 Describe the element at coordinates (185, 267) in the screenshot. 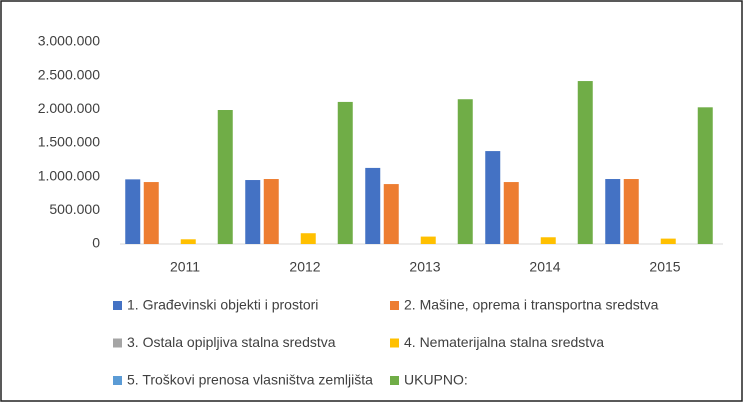

I see `x-tick-label: 2011` at that location.